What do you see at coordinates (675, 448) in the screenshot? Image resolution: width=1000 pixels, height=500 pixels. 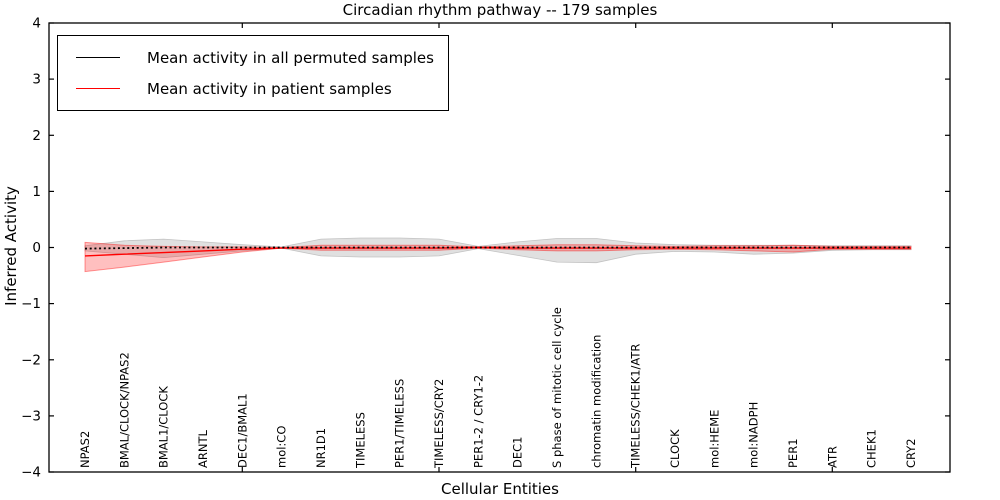 I see `category-label: CLOCK` at bounding box center [675, 448].